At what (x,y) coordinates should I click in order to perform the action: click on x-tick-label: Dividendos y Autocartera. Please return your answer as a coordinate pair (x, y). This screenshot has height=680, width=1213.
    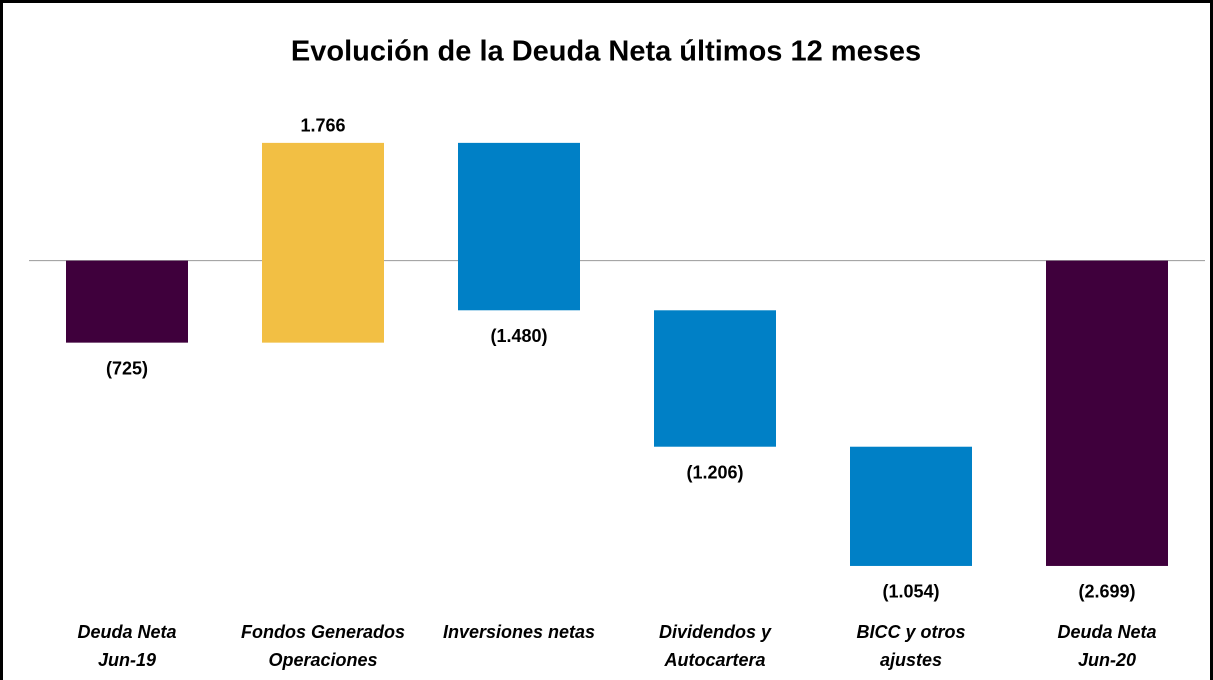
    Looking at the image, I should click on (715, 646).